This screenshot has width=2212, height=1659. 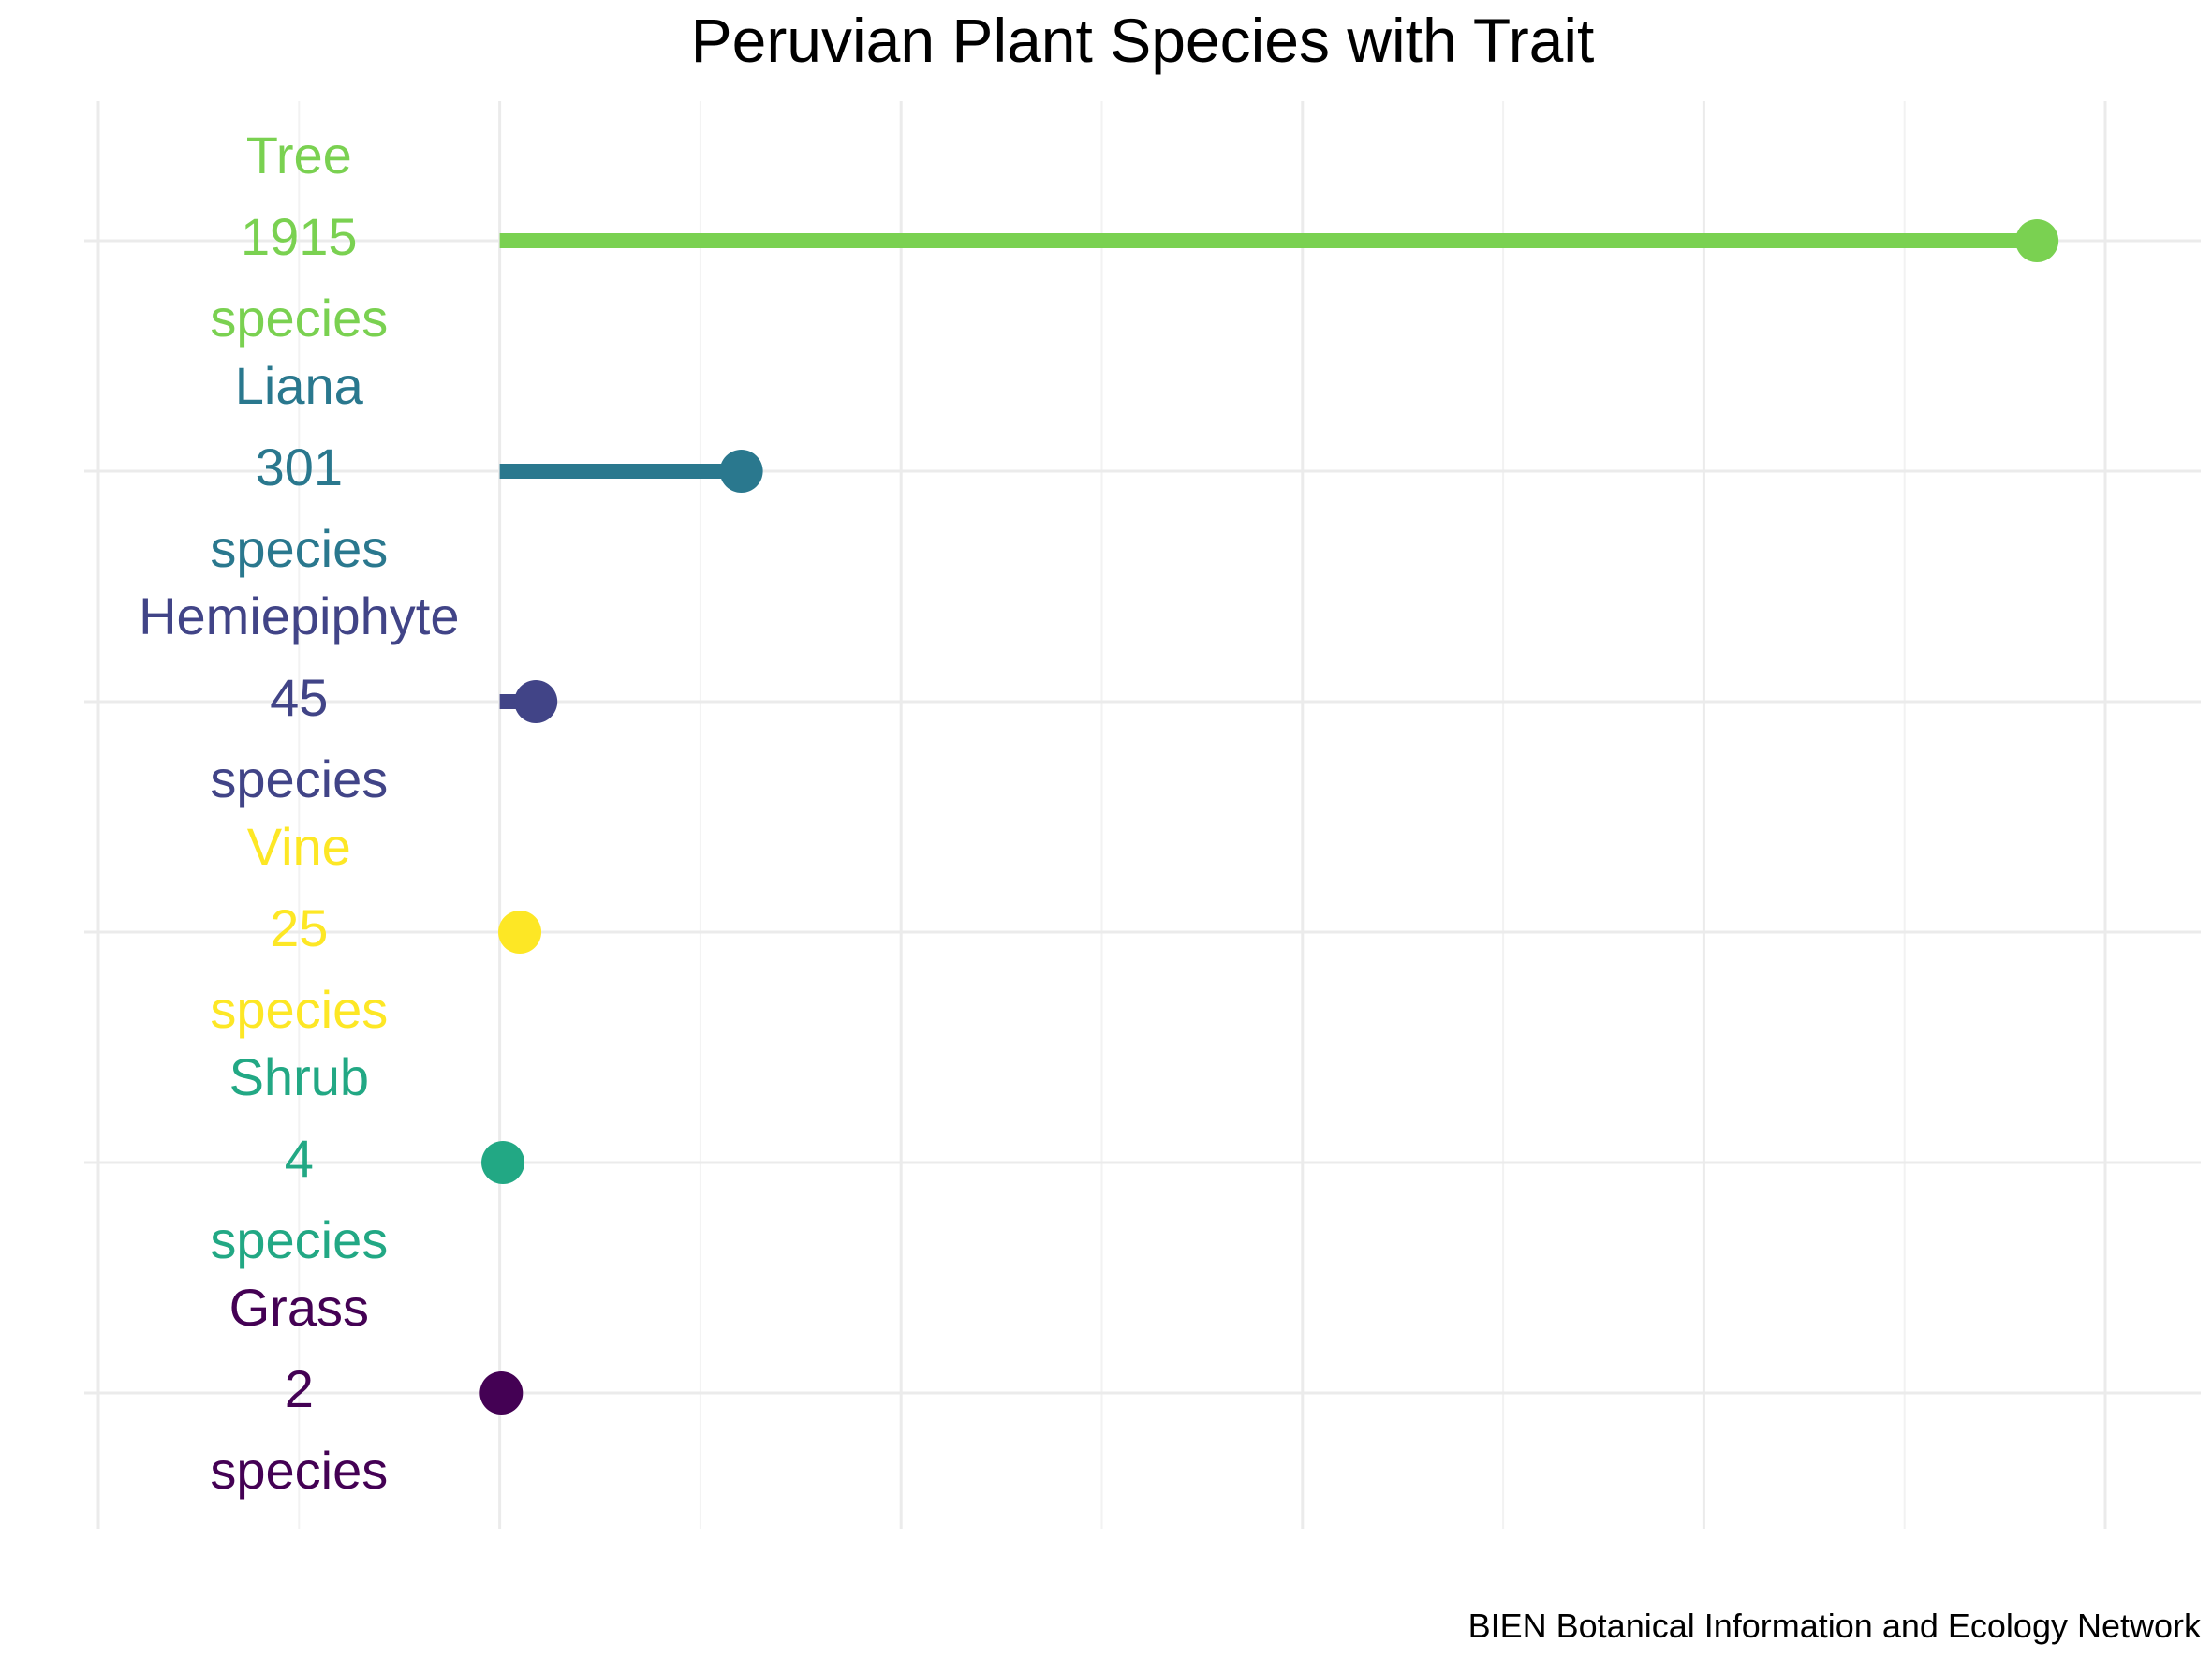 I want to click on category-value-label: 1915, so click(x=299, y=237).